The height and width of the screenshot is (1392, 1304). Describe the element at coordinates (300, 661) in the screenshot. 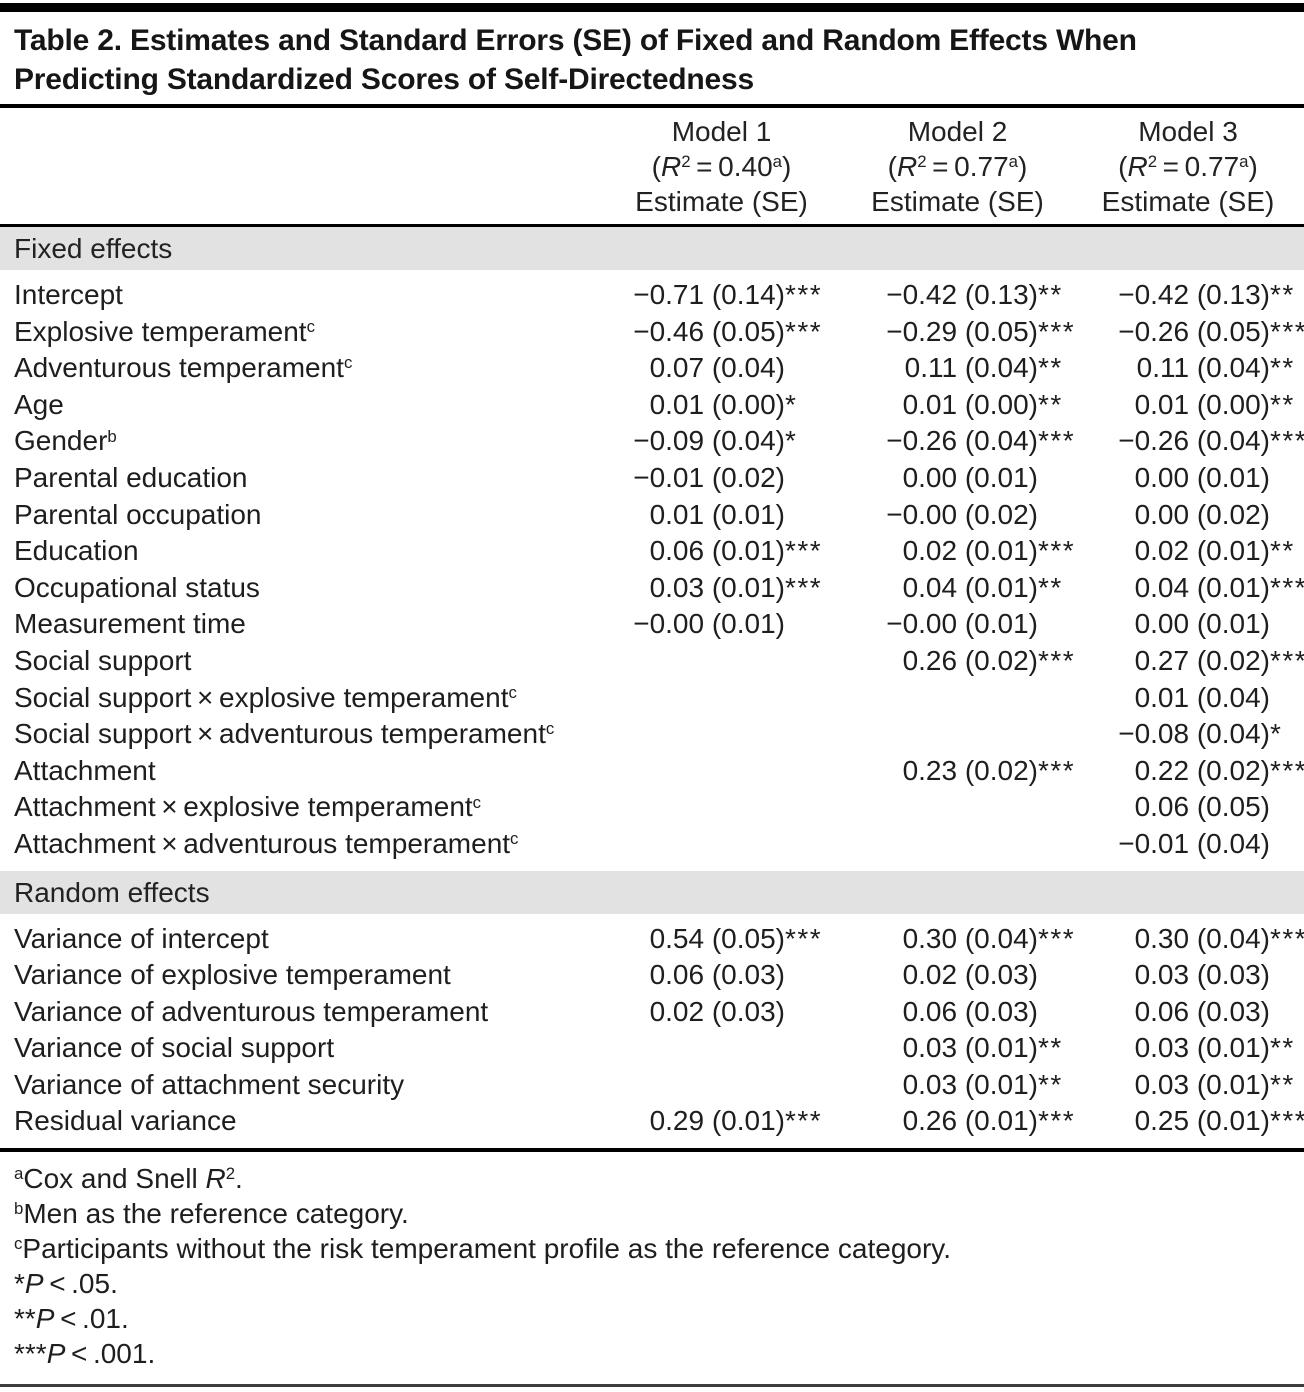

I see `row-label: Social support` at that location.